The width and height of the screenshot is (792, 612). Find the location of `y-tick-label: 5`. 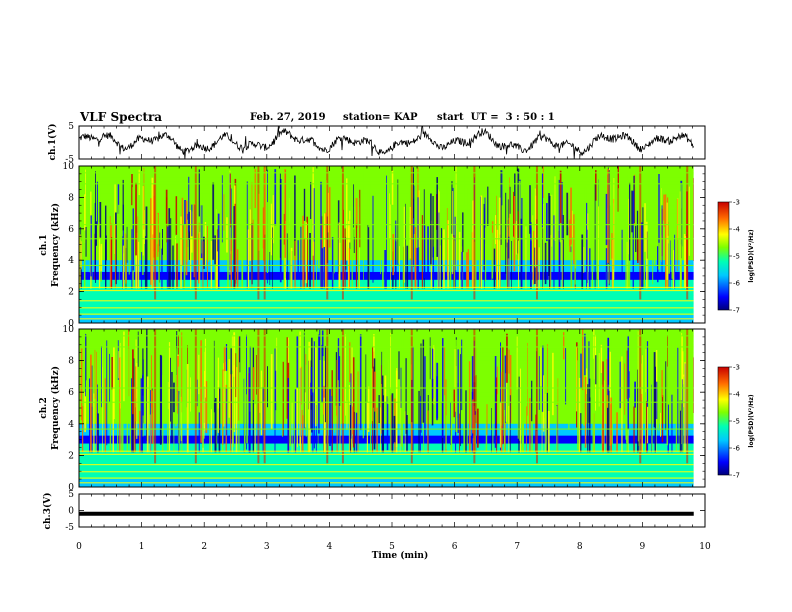

y-tick-label: 5 is located at coordinates (71, 127).